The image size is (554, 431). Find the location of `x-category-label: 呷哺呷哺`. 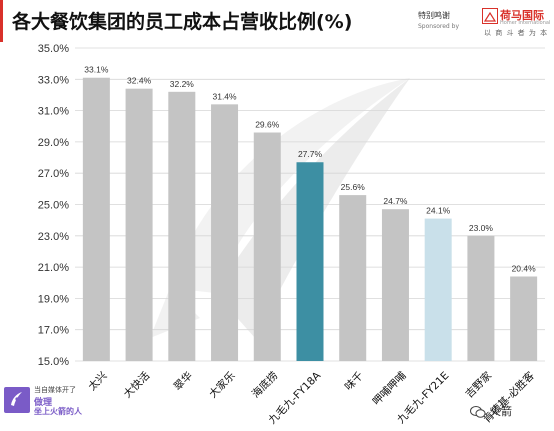

x-category-label: 呷哺呷哺 is located at coordinates (389, 388).